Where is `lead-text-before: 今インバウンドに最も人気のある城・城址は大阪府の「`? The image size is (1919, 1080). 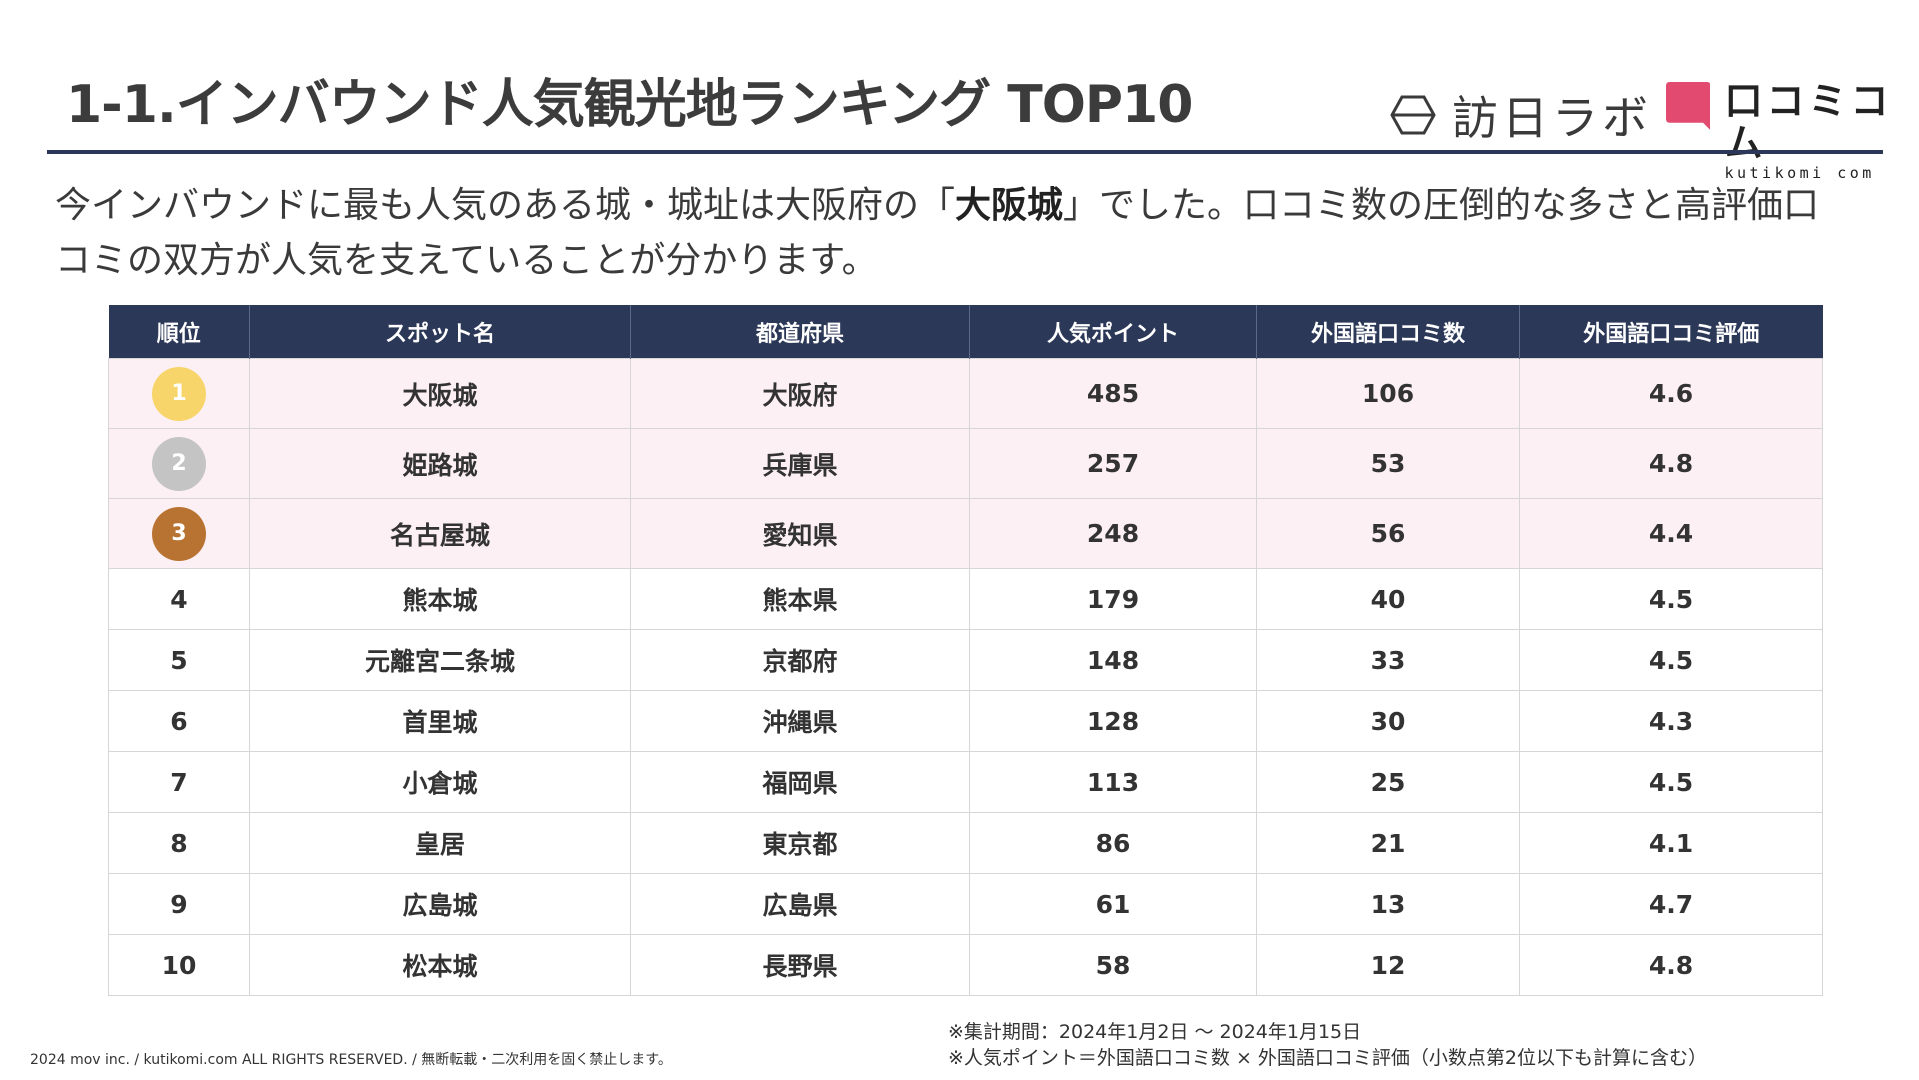
lead-text-before: 今インバウンドに最も人気のある城・城址は大阪府の「 is located at coordinates (505, 205).